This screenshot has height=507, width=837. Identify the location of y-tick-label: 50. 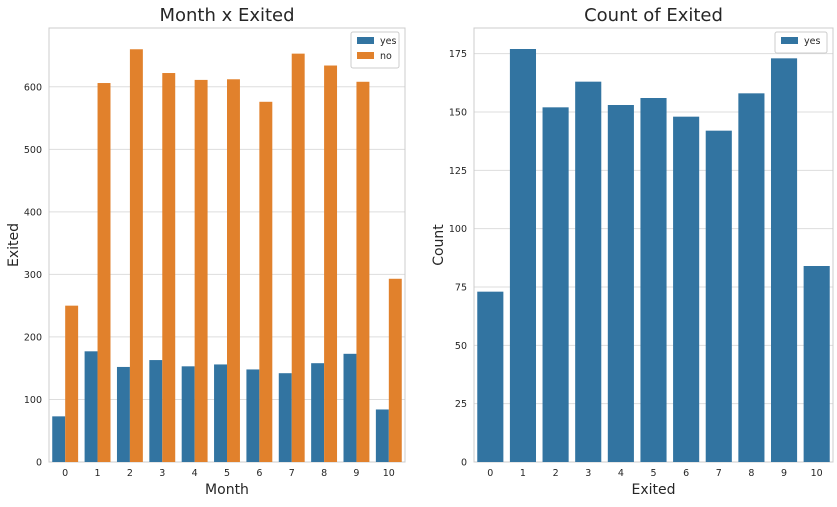
(461, 346).